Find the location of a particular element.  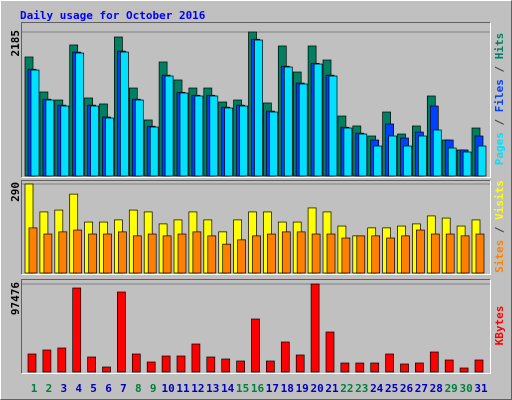

x-tick-label: 2 is located at coordinates (49, 388).